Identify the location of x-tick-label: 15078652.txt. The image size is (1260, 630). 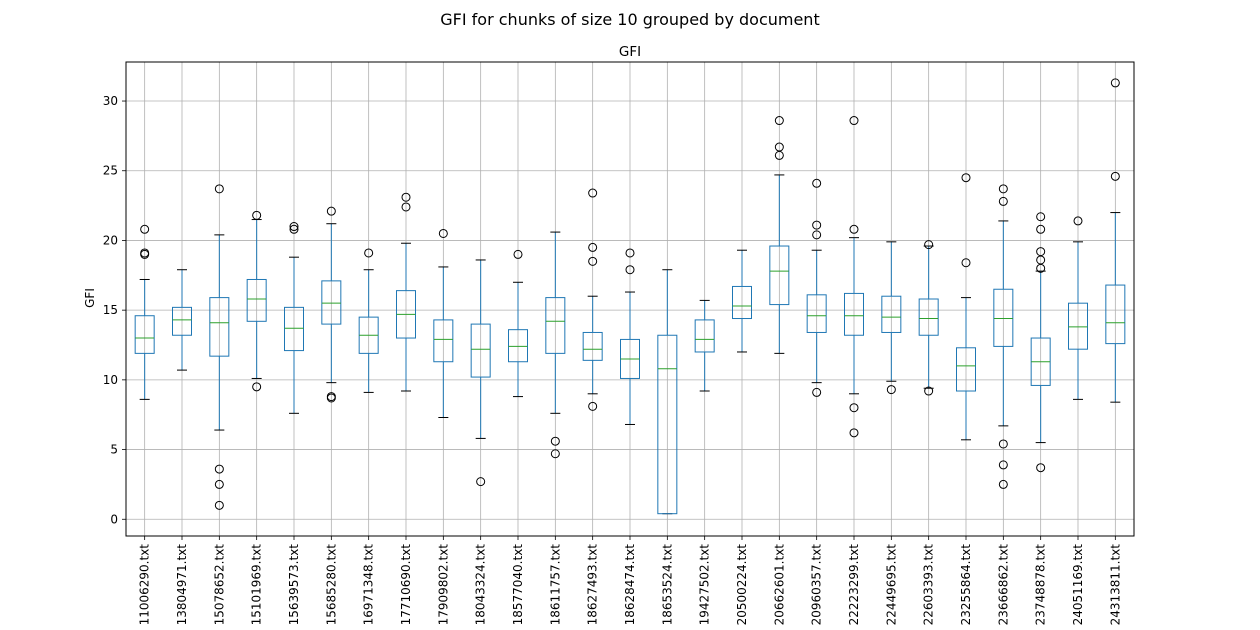
(219, 585).